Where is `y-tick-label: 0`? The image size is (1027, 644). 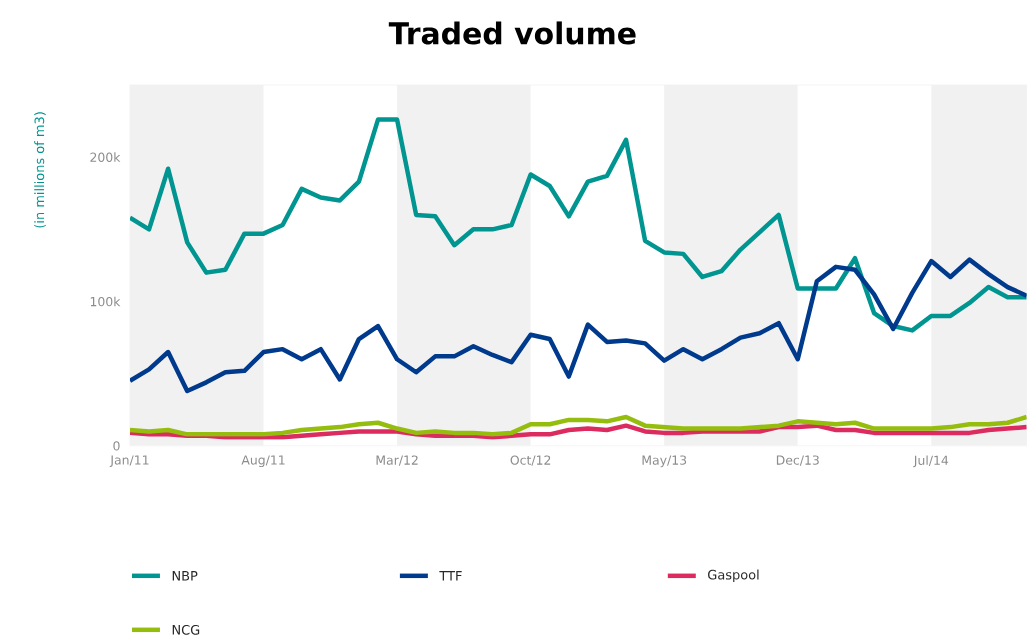 y-tick-label: 0 is located at coordinates (116, 446).